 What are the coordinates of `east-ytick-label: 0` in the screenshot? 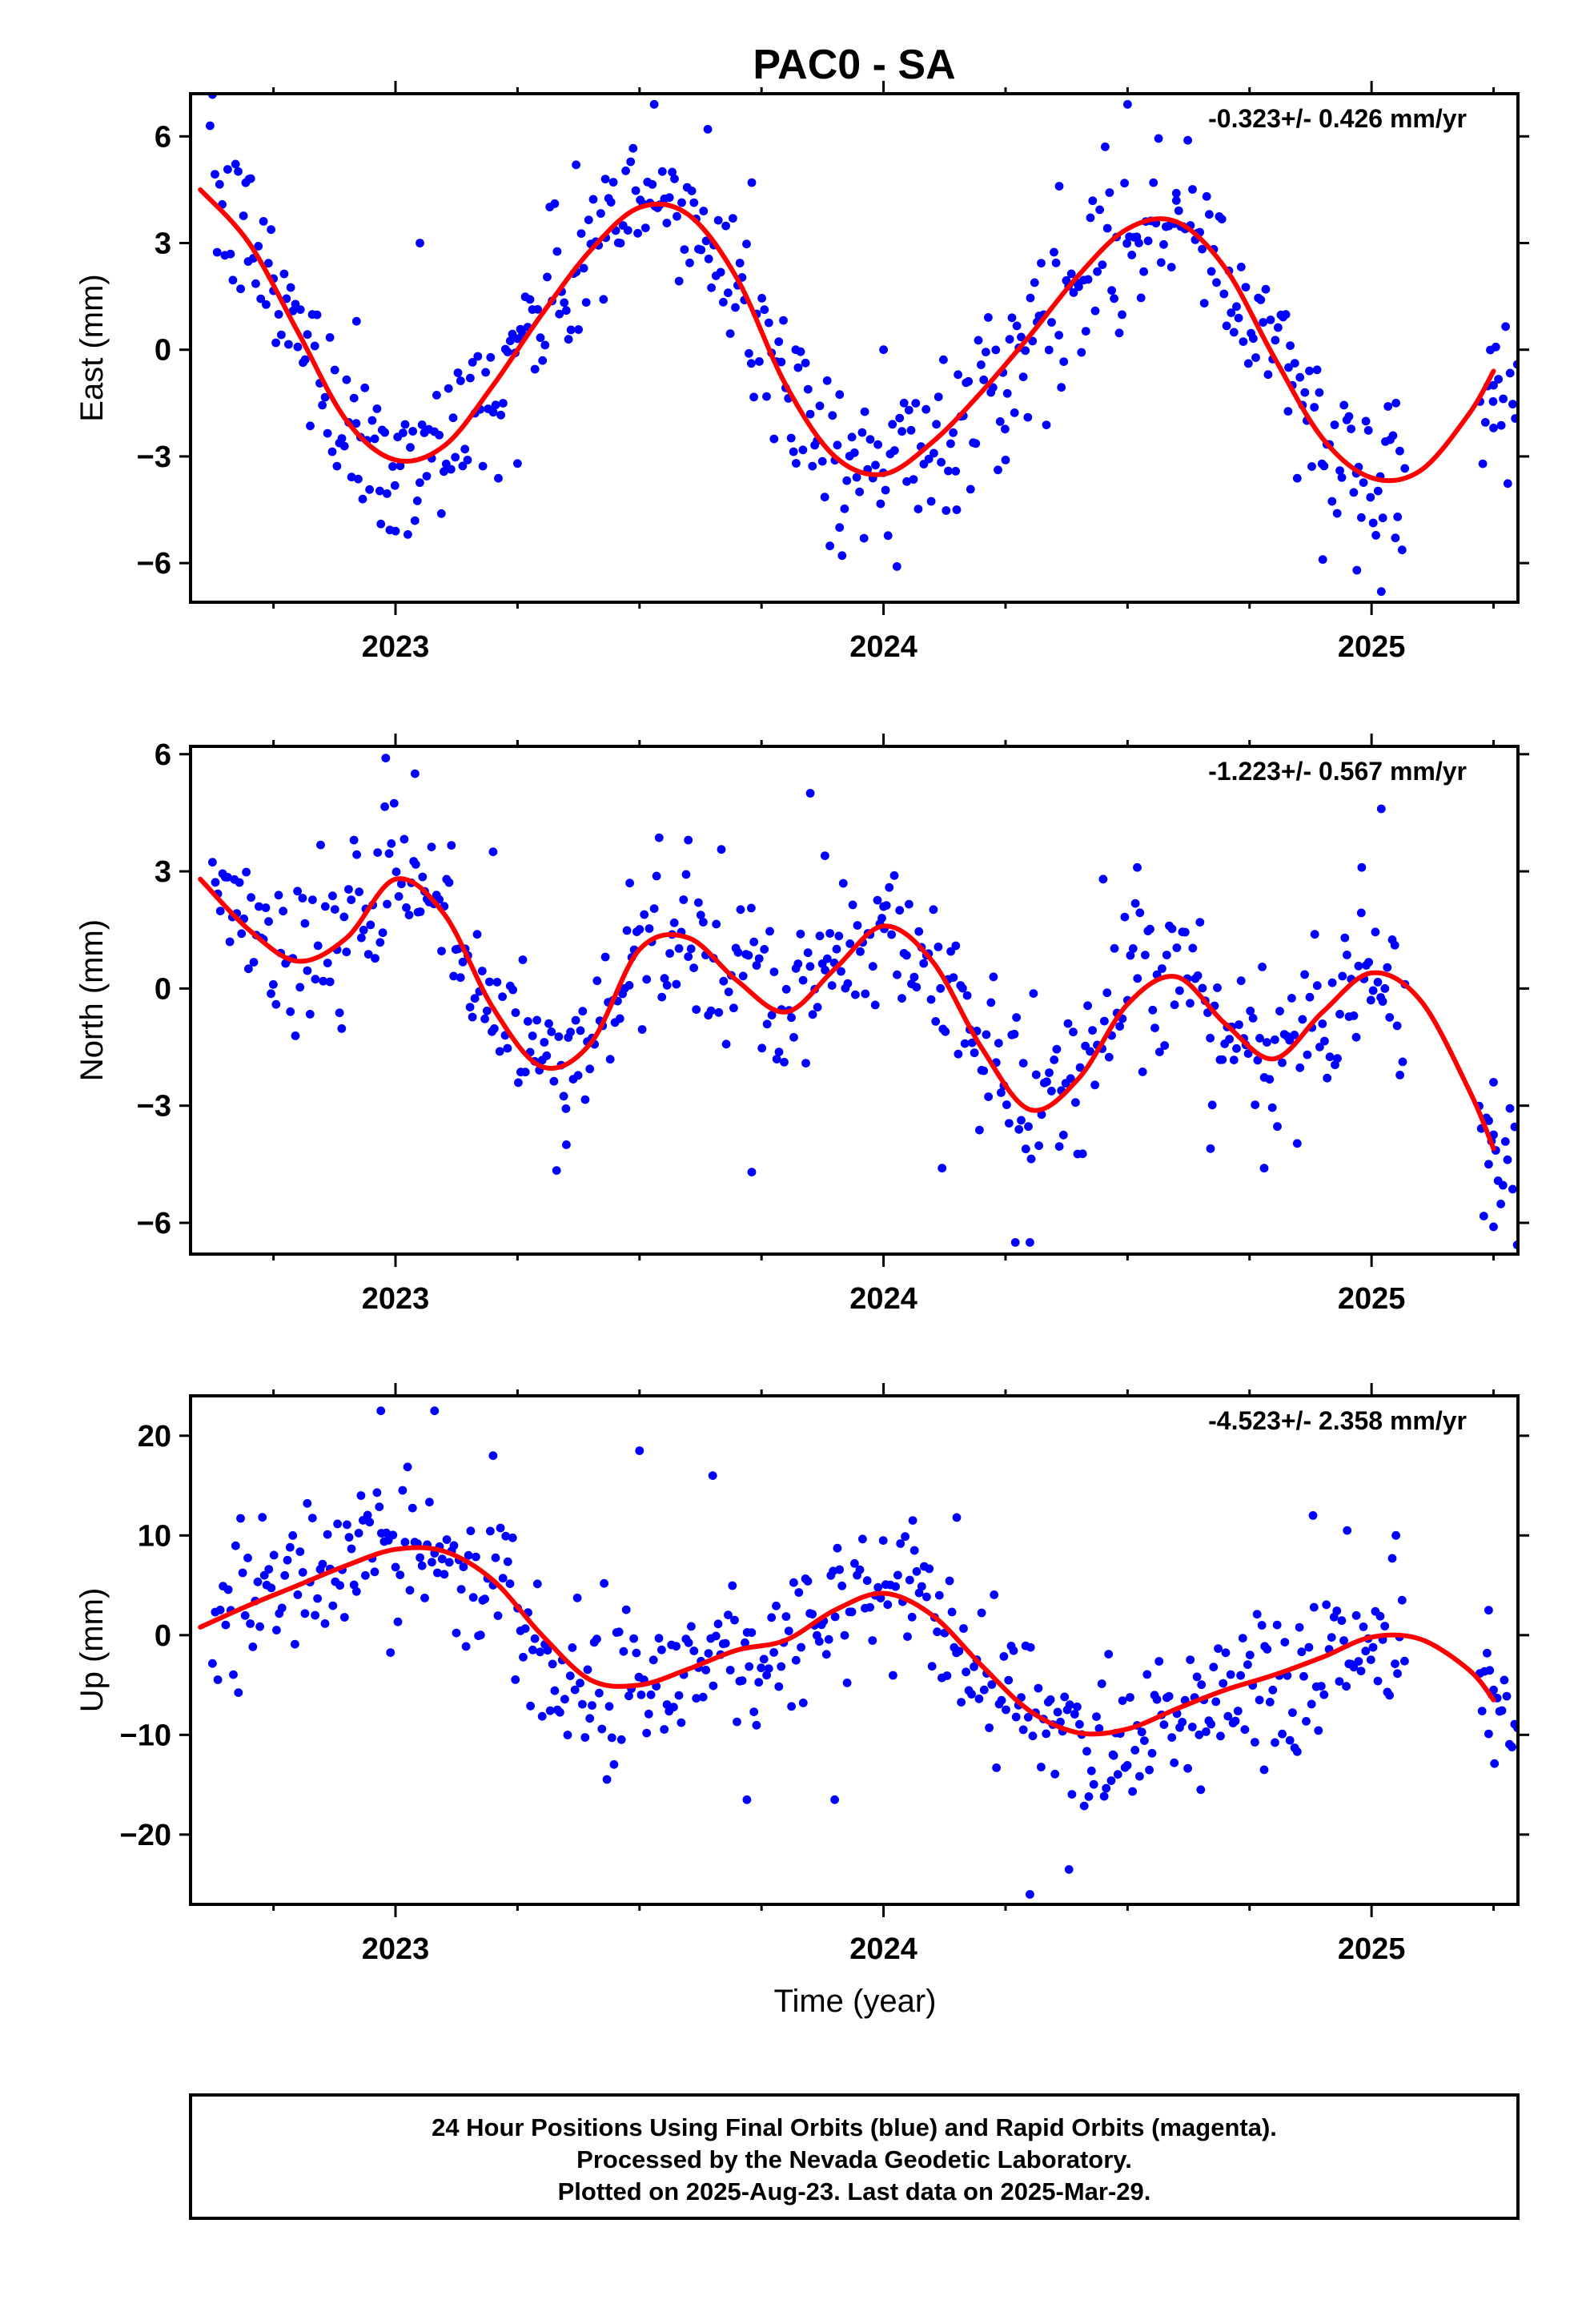 It's located at (163, 351).